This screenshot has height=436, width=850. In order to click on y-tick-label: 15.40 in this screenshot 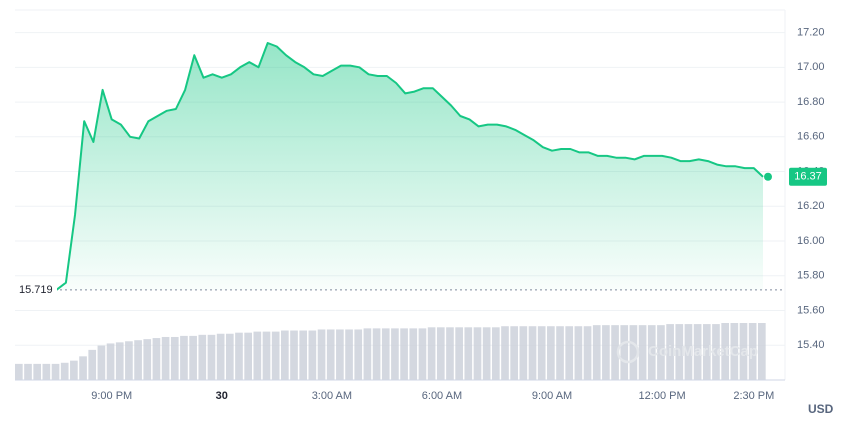, I will do `click(811, 345)`.